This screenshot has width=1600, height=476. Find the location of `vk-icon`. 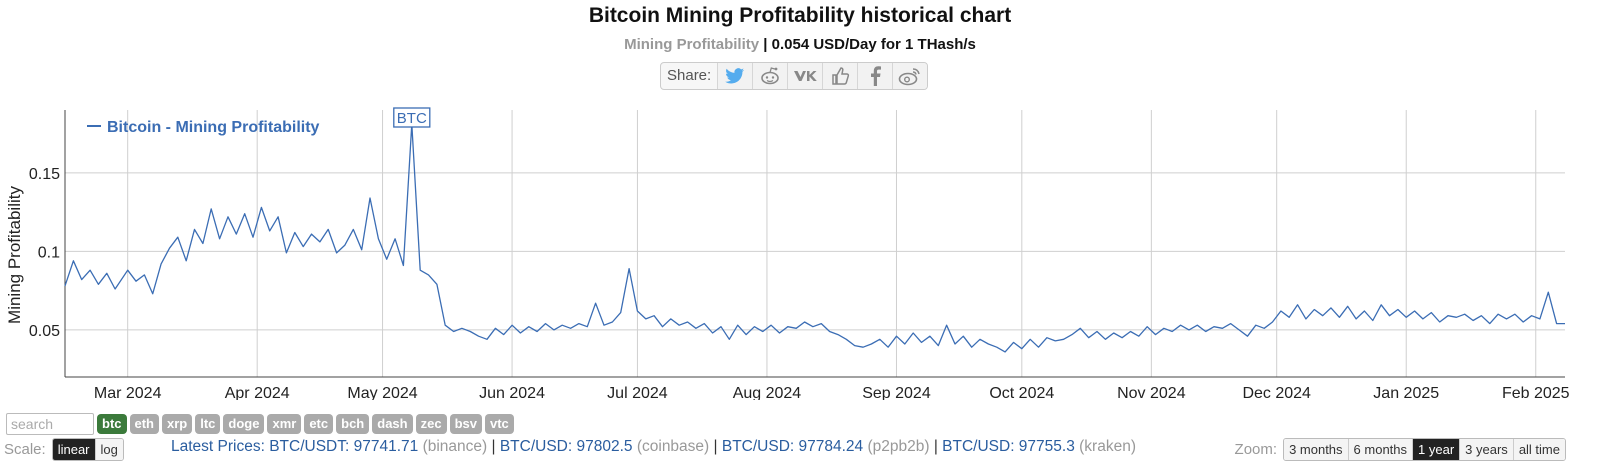

vk-icon is located at coordinates (805, 76).